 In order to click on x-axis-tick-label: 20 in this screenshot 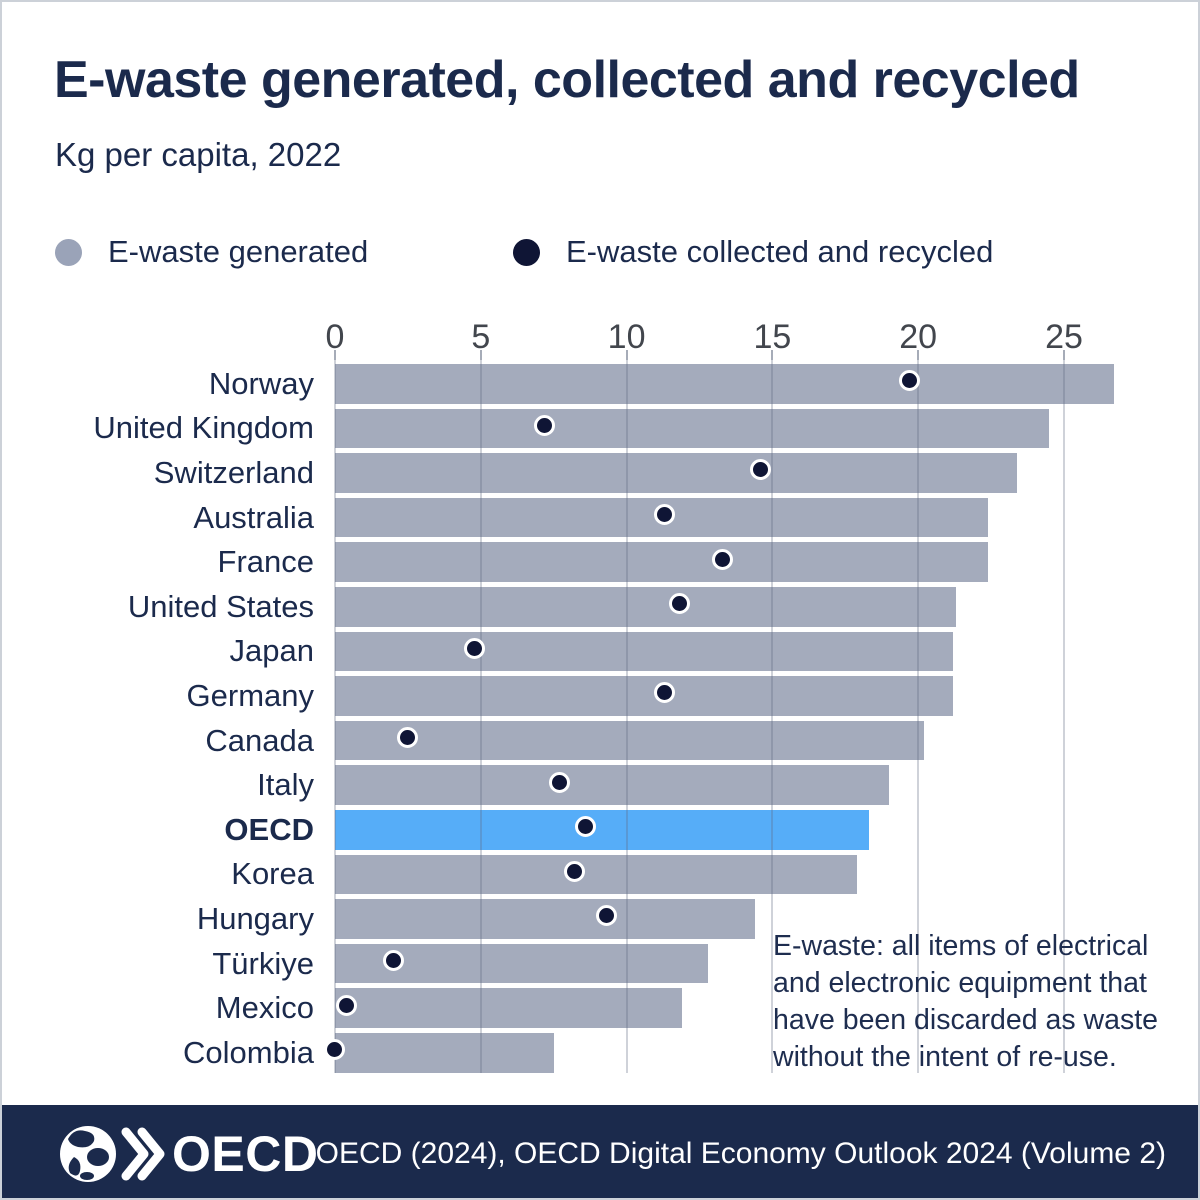, I will do `click(918, 337)`.